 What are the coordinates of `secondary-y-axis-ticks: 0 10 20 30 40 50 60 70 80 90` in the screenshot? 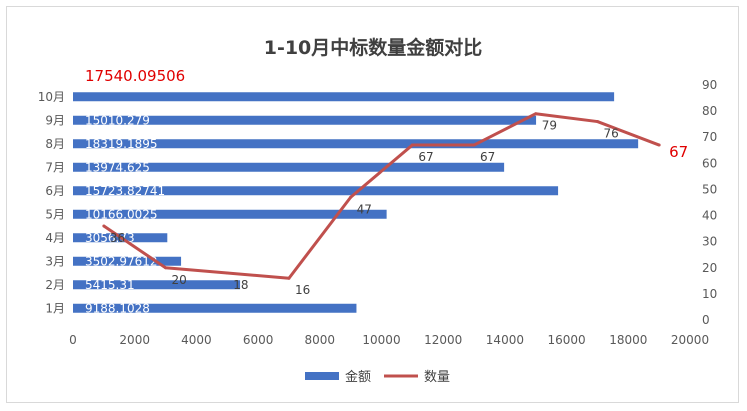 It's located at (709, 202).